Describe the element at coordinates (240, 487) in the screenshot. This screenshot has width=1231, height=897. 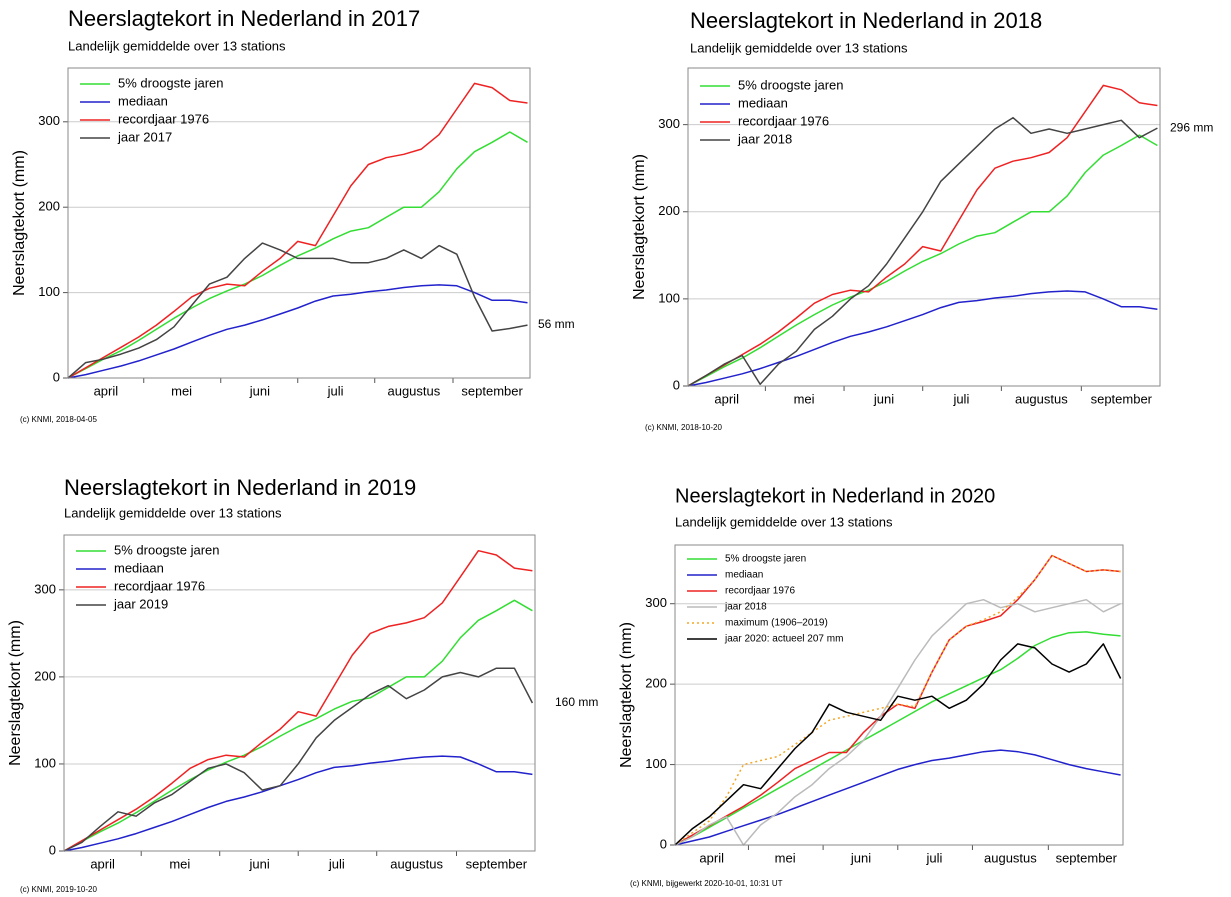
I see `chart-title: Neerslagtekort in Nederland in 2019` at that location.